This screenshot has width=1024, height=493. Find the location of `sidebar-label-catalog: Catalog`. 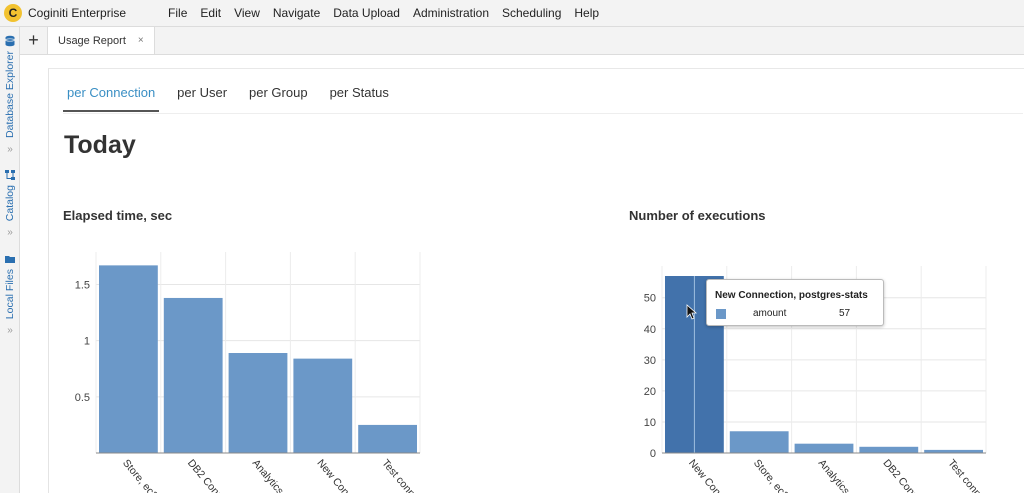

sidebar-label-catalog: Catalog is located at coordinates (10, 203).